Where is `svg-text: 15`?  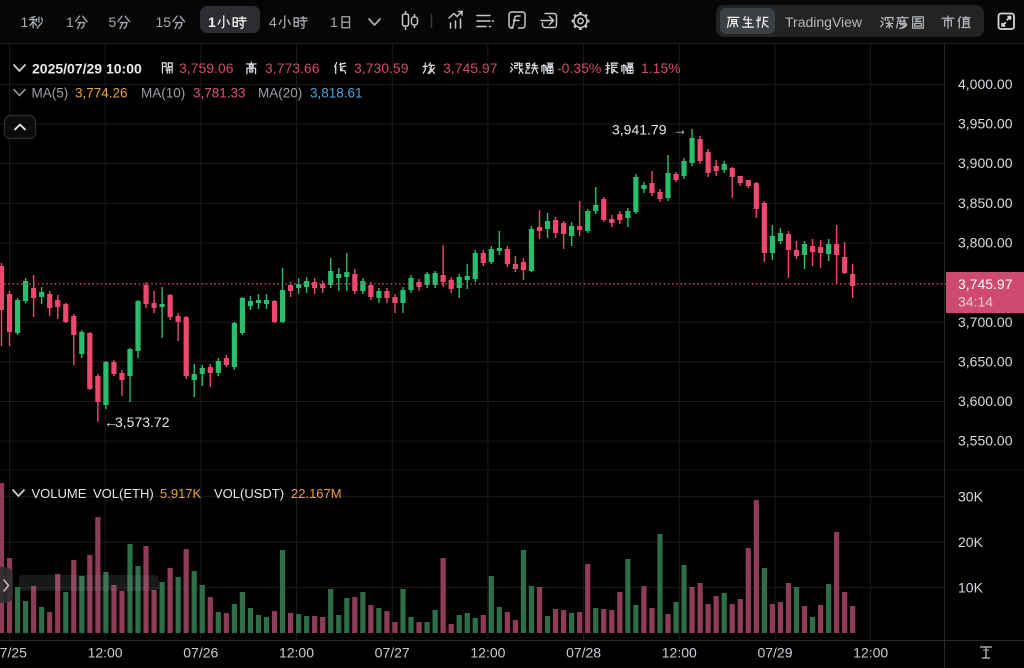 svg-text: 15 is located at coordinates (164, 22).